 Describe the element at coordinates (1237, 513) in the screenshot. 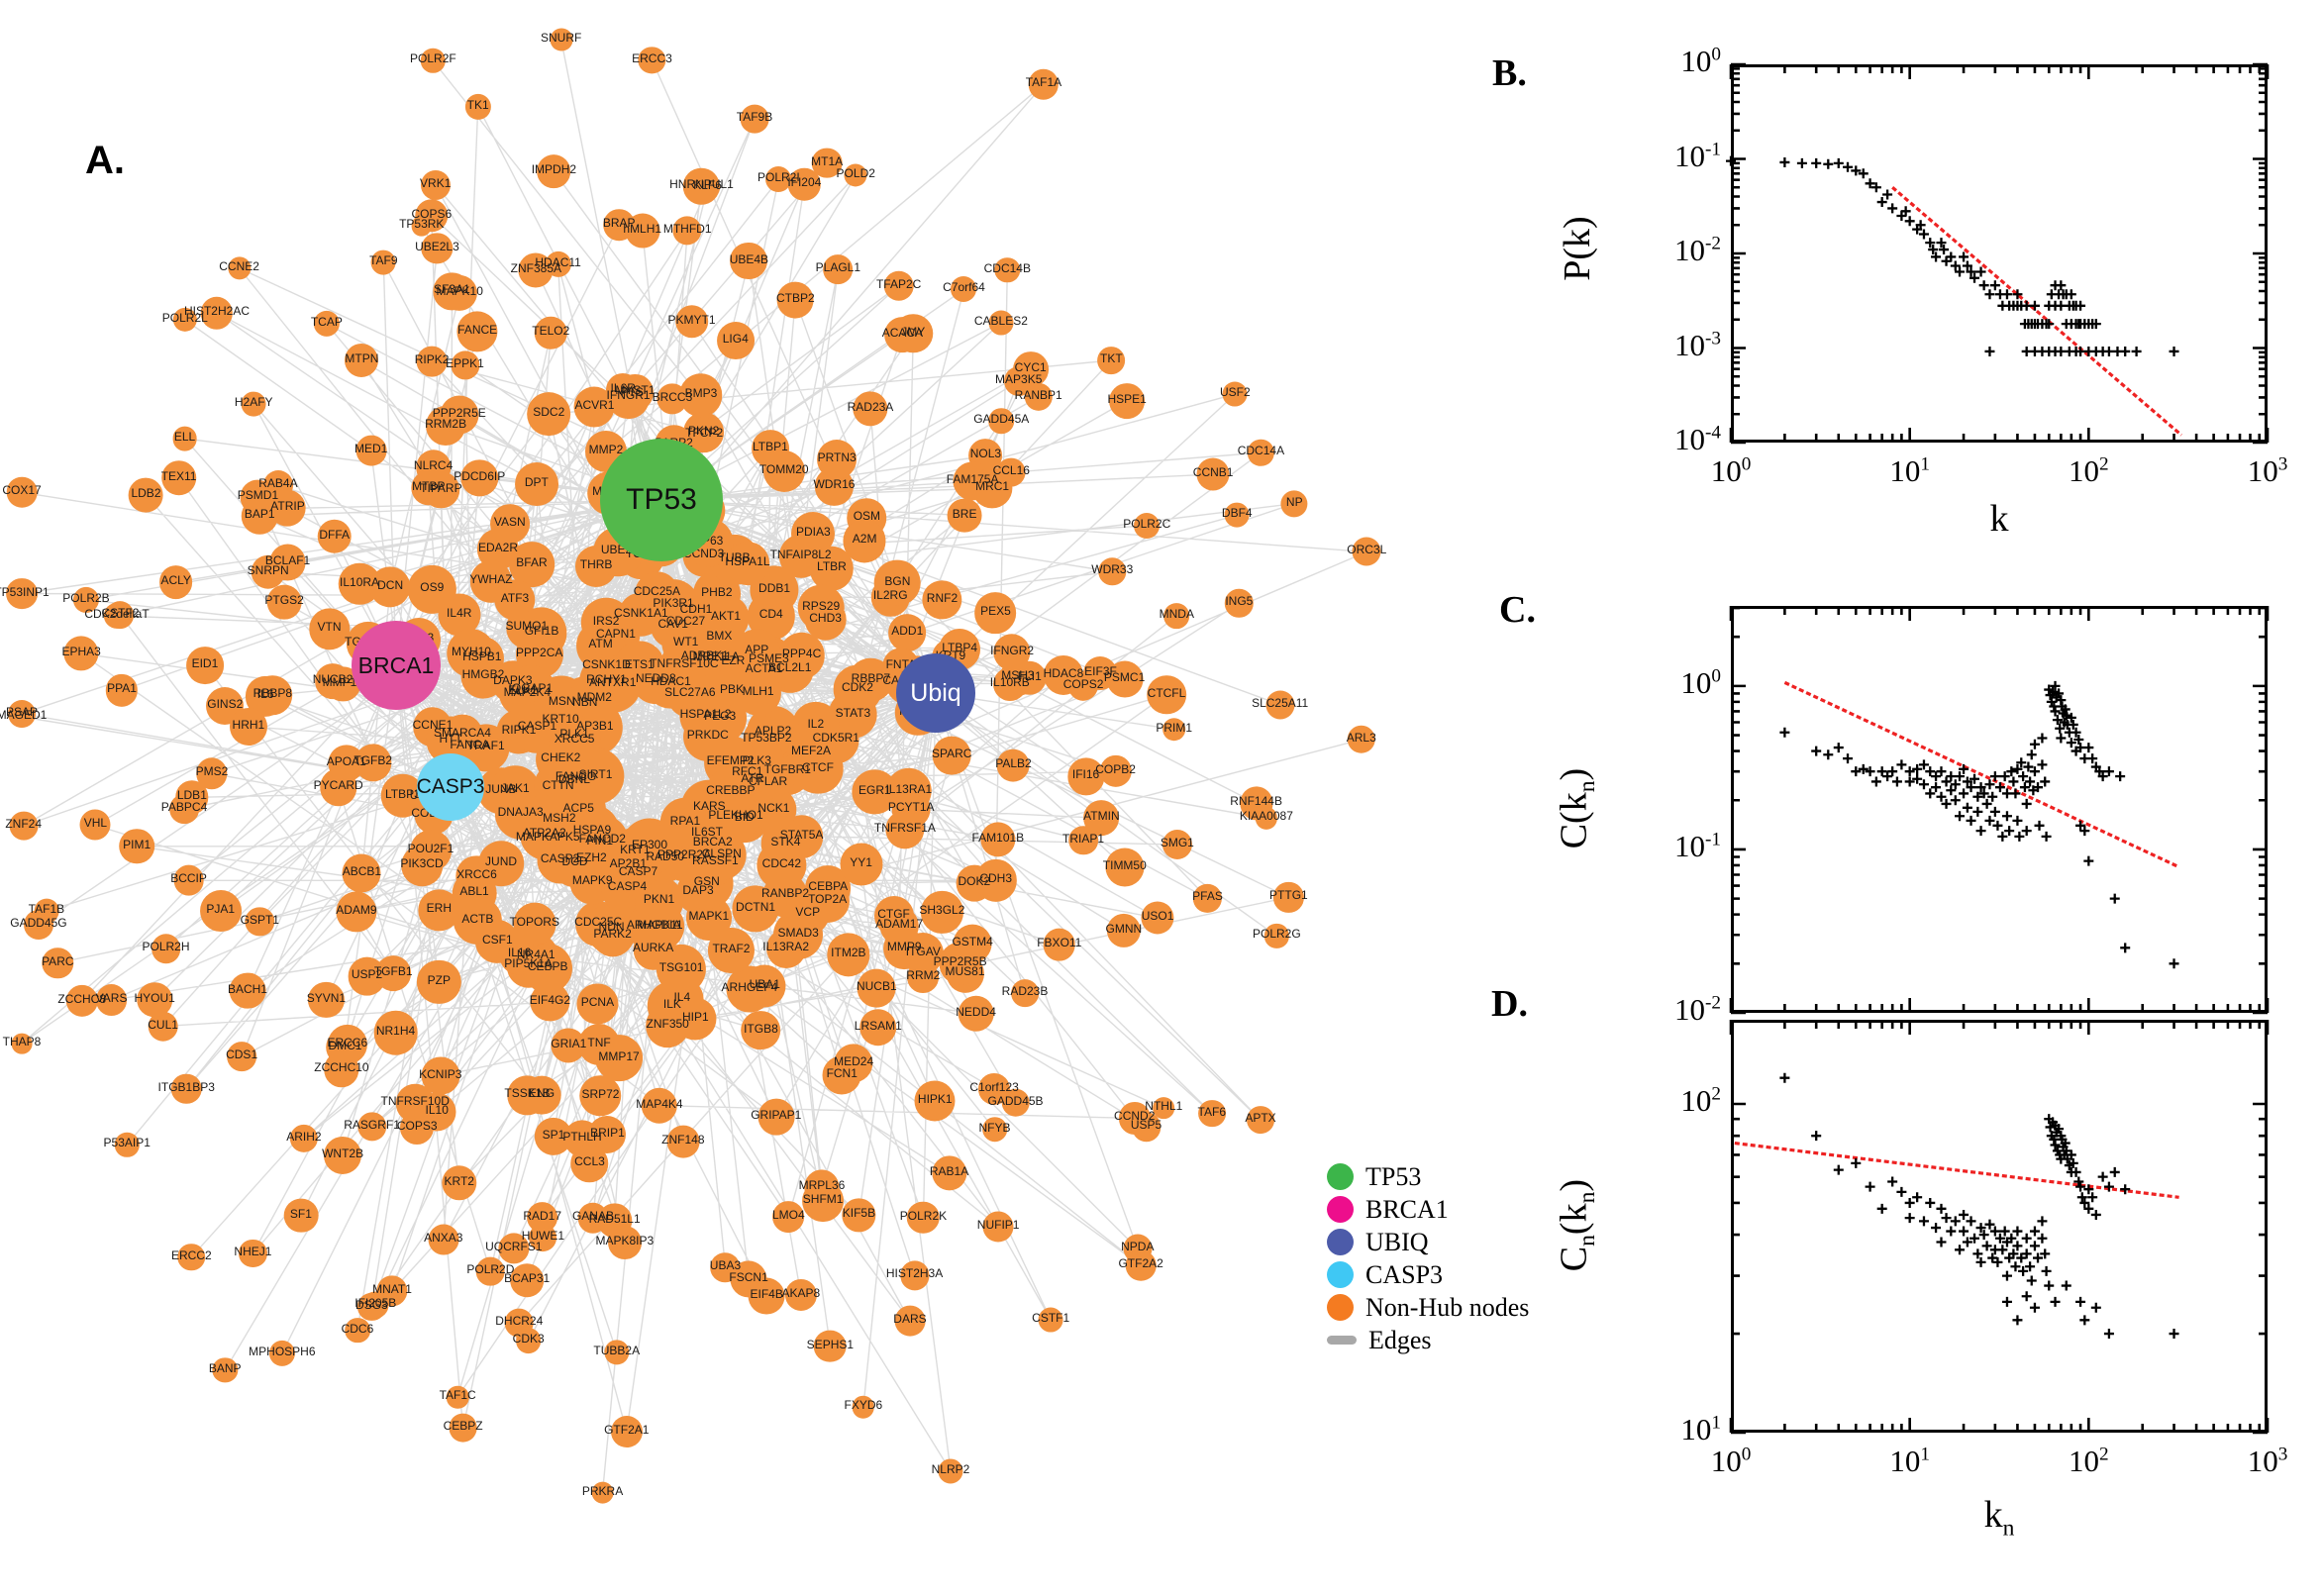

I see `network-node-label: DBF4` at that location.